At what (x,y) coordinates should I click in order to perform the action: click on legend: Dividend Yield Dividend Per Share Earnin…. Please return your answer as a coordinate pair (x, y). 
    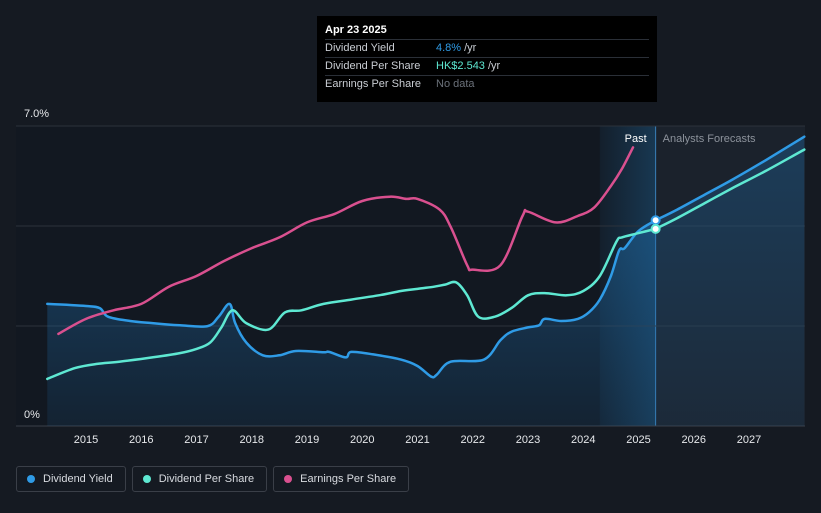
    Looking at the image, I should click on (213, 479).